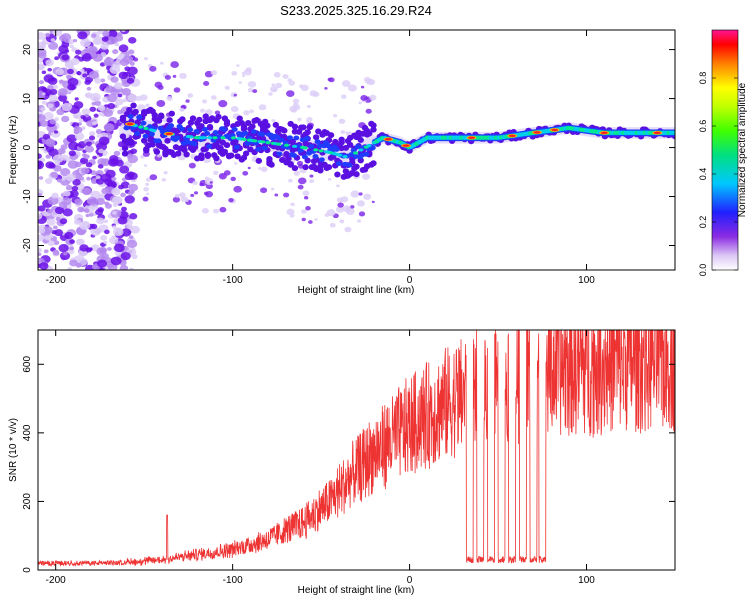 This screenshot has height=600, width=750. Describe the element at coordinates (703, 270) in the screenshot. I see `colorbar-tick-label: 0.0` at that location.